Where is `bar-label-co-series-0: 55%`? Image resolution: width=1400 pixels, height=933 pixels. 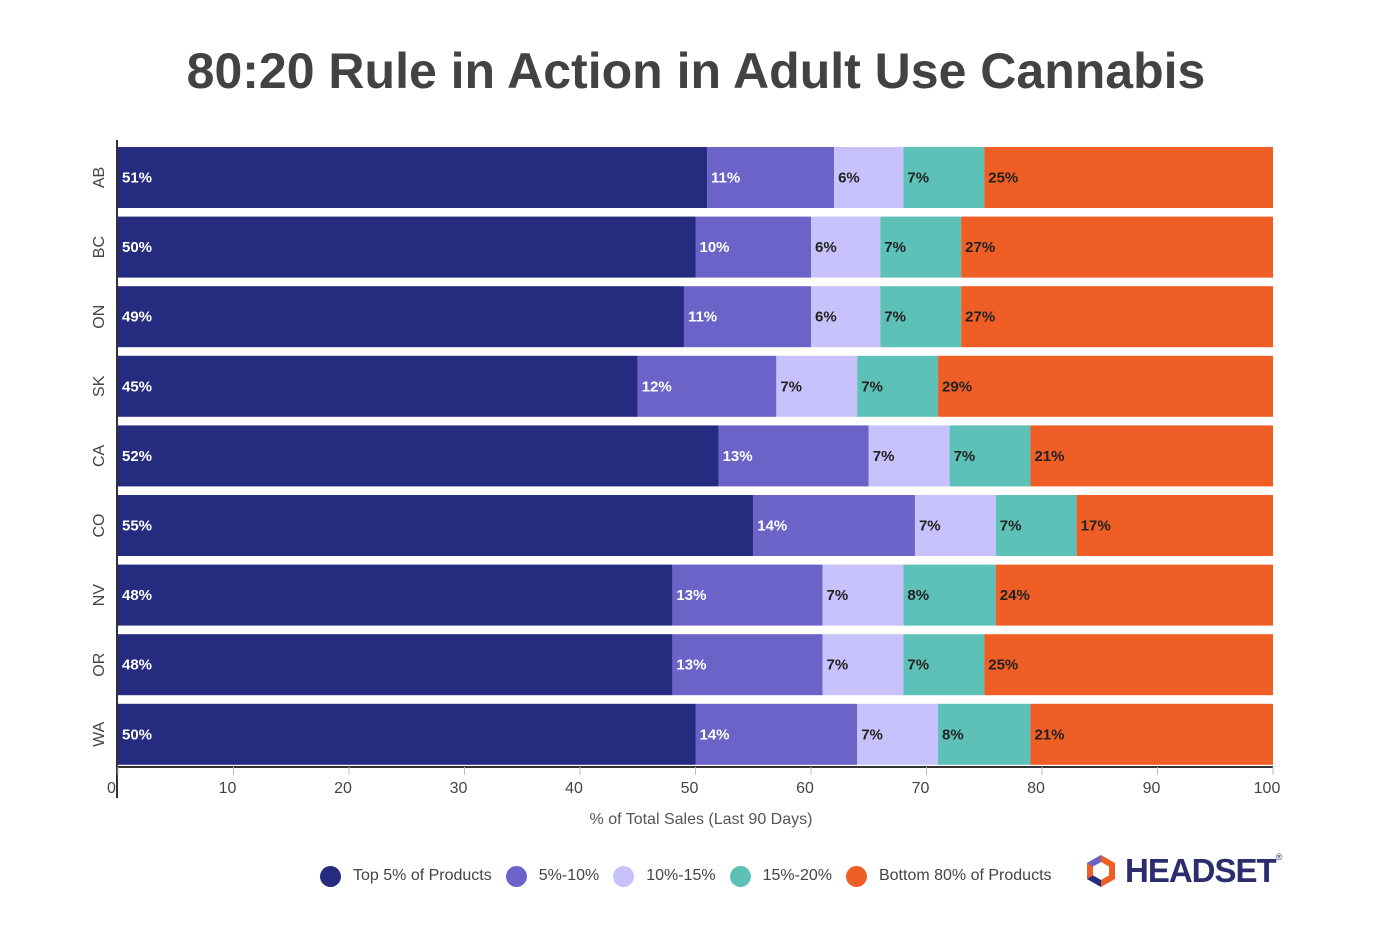
bar-label-co-series-0: 55% is located at coordinates (137, 526).